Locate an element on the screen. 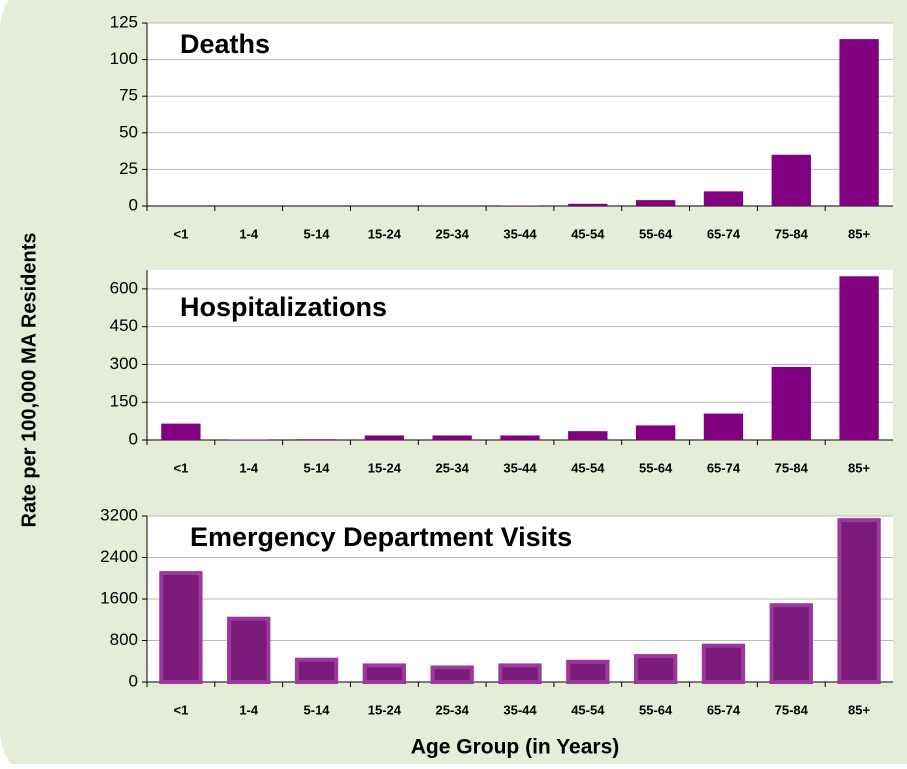 The width and height of the screenshot is (907, 769). y-tick-label: 3200 is located at coordinates (119, 514).